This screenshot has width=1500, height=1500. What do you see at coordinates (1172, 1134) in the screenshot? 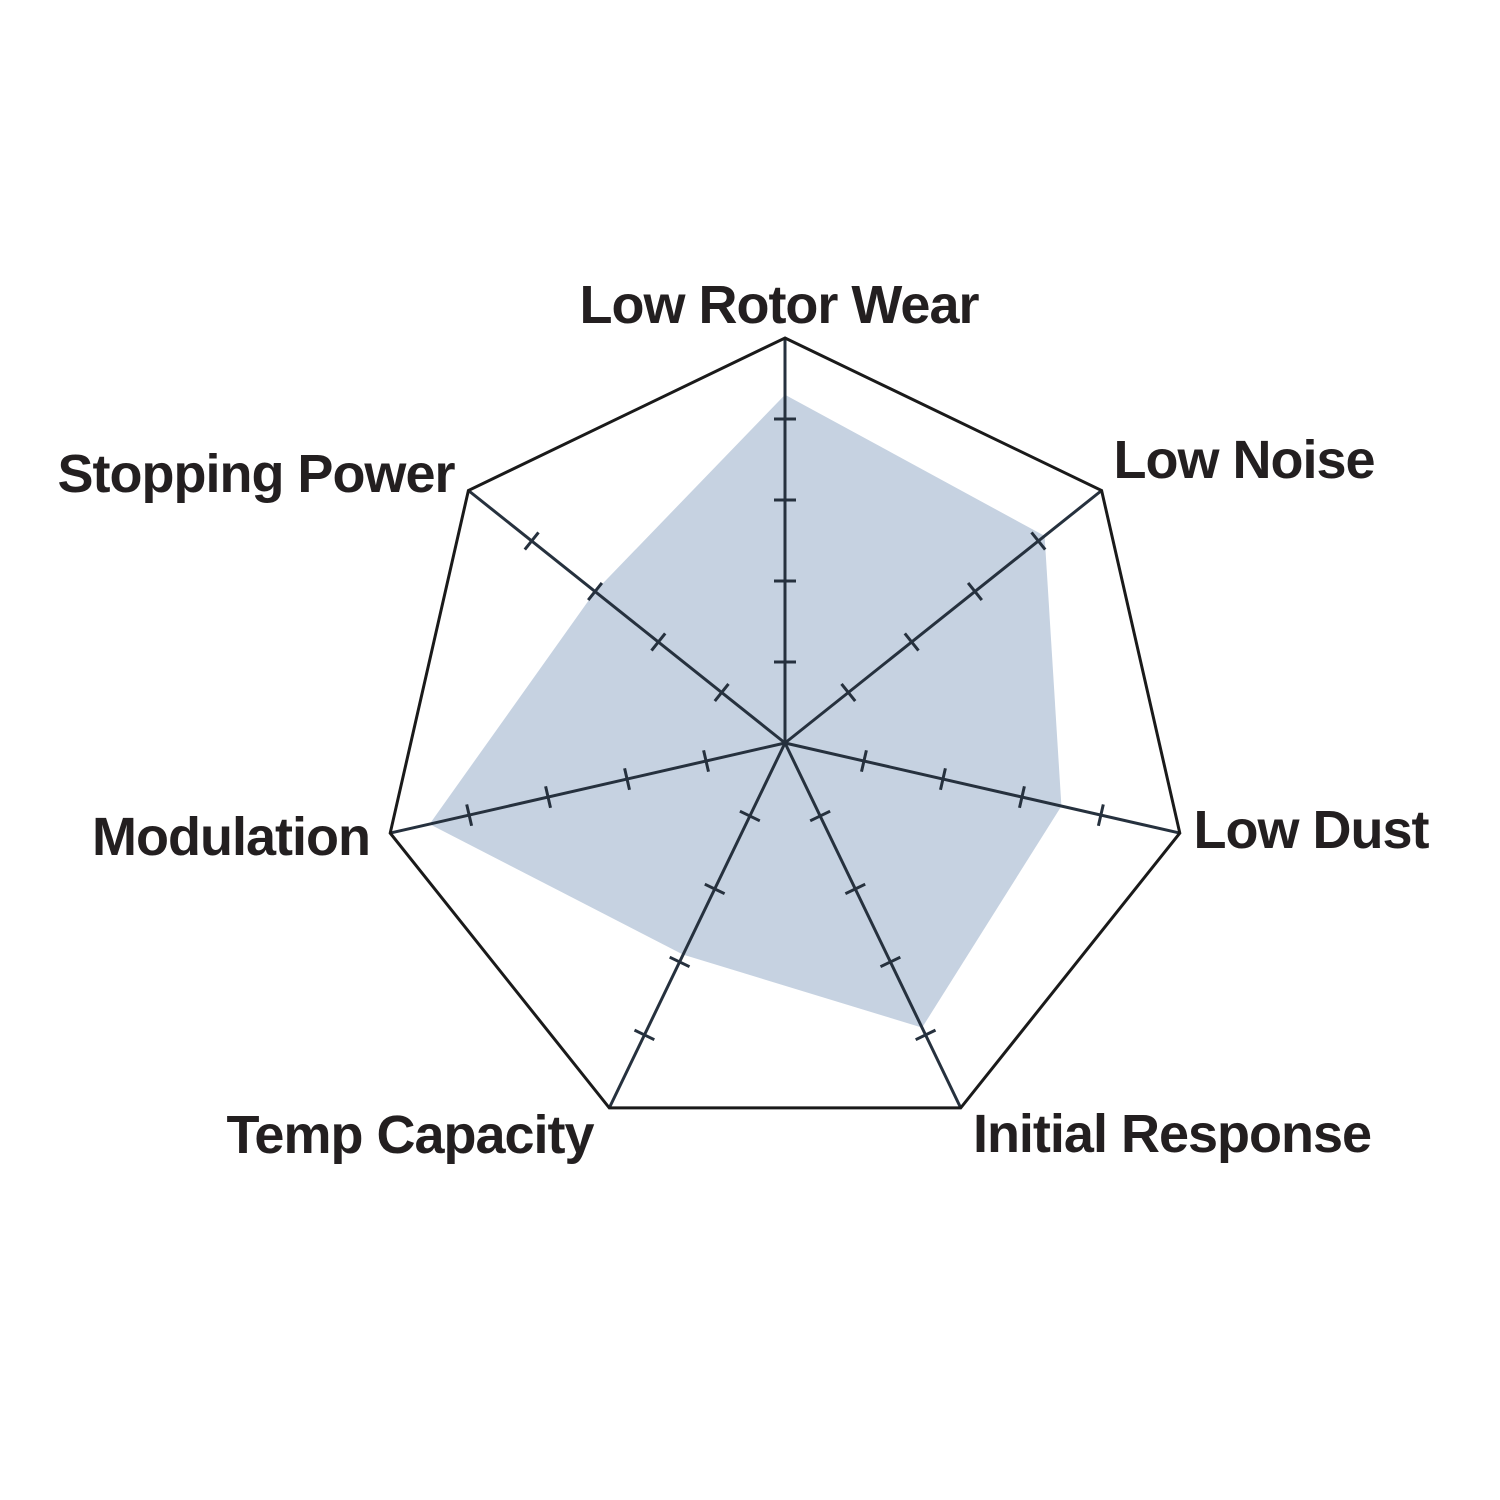
I see `axis-label-initial-response: Initial Response` at bounding box center [1172, 1134].